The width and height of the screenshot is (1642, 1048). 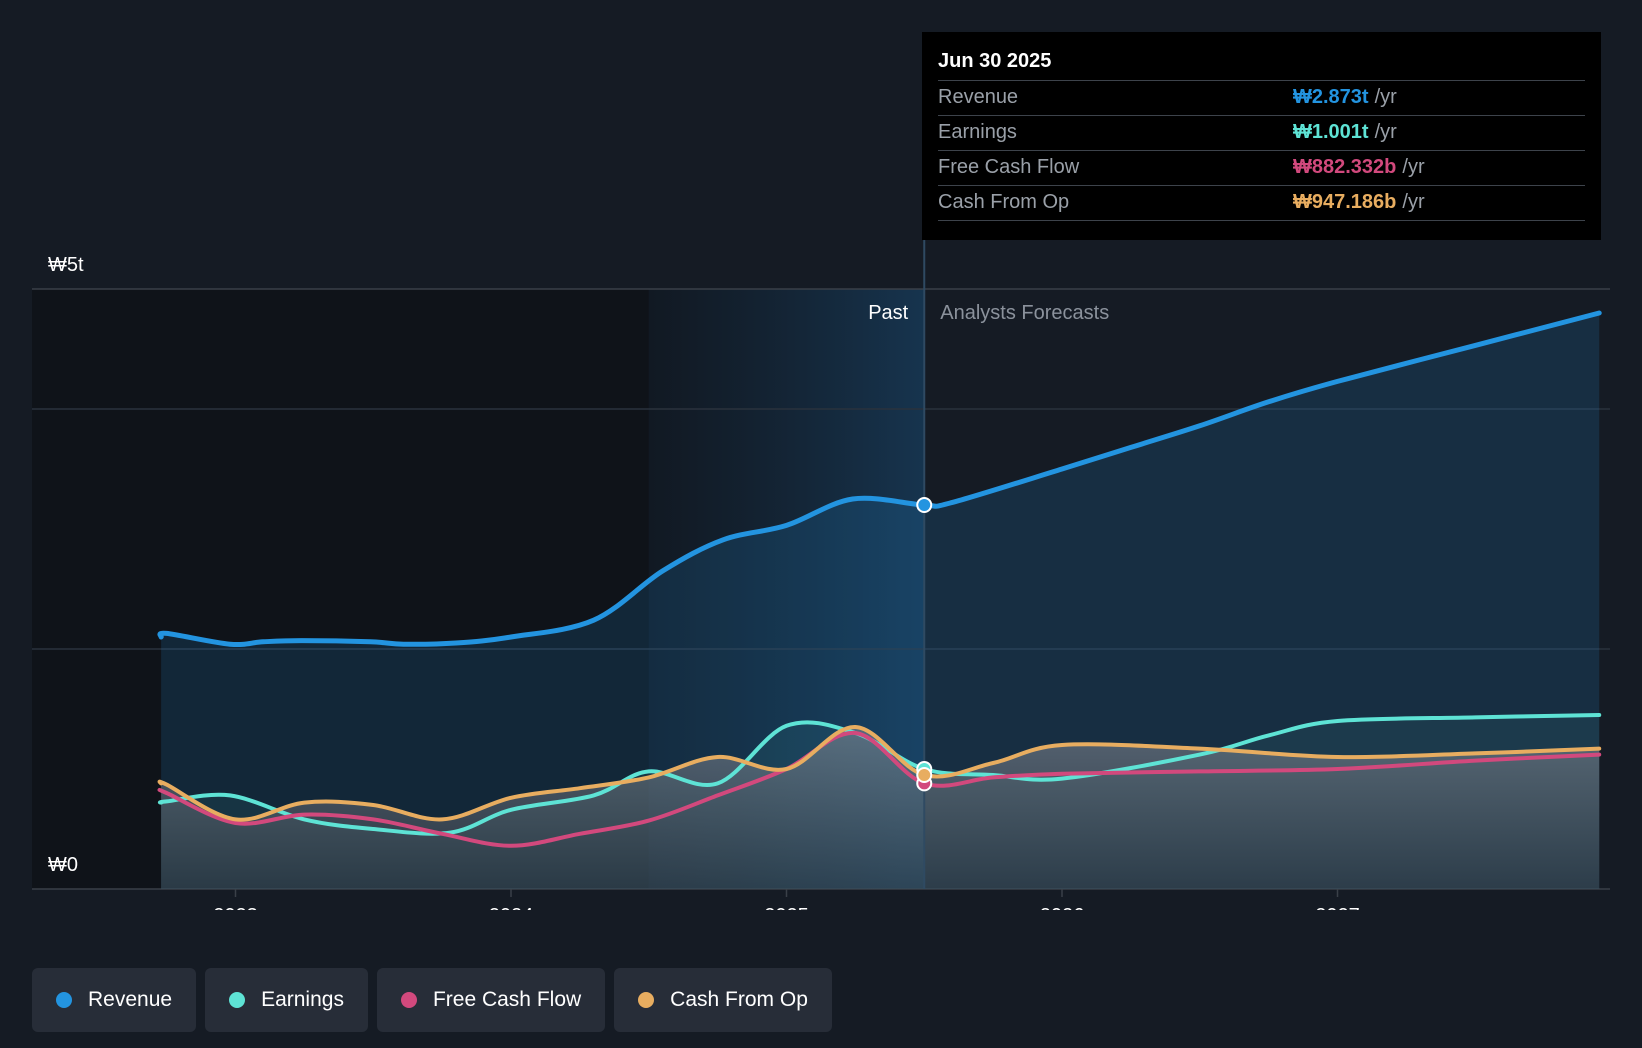 I want to click on legend-item-free-cash-flow: Free Cash Flow, so click(x=491, y=1000).